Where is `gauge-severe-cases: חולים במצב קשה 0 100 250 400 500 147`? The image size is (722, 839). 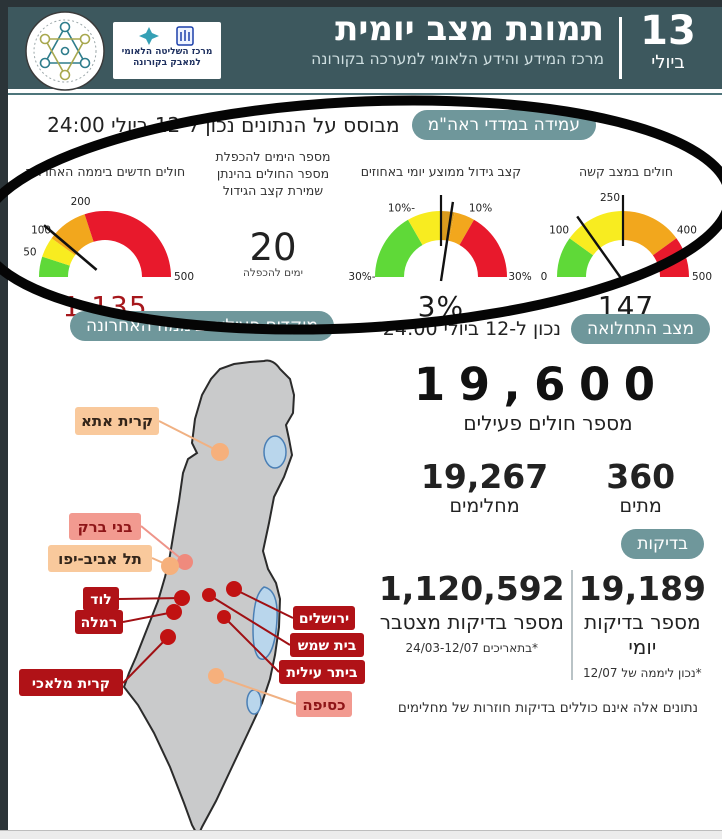 gauge-severe-cases: חולים במצב קשה 0 100 250 400 500 147 is located at coordinates (626, 234).